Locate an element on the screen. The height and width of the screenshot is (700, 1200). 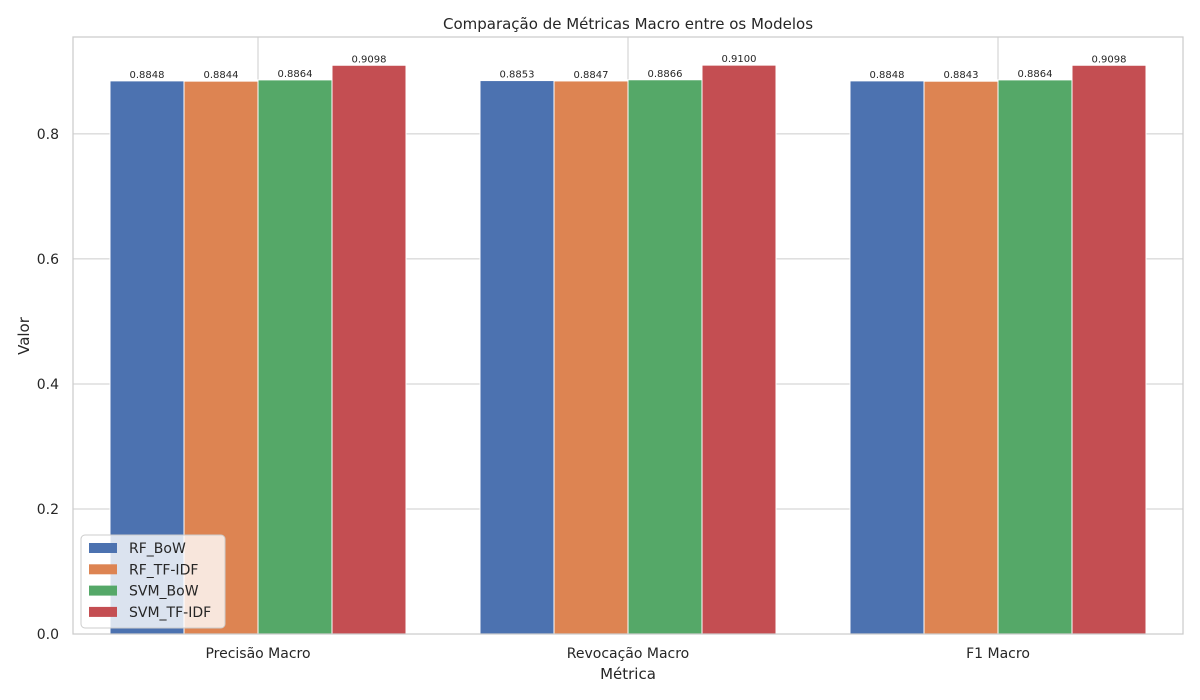
x-tick-label: Revocação Macro is located at coordinates (628, 654).